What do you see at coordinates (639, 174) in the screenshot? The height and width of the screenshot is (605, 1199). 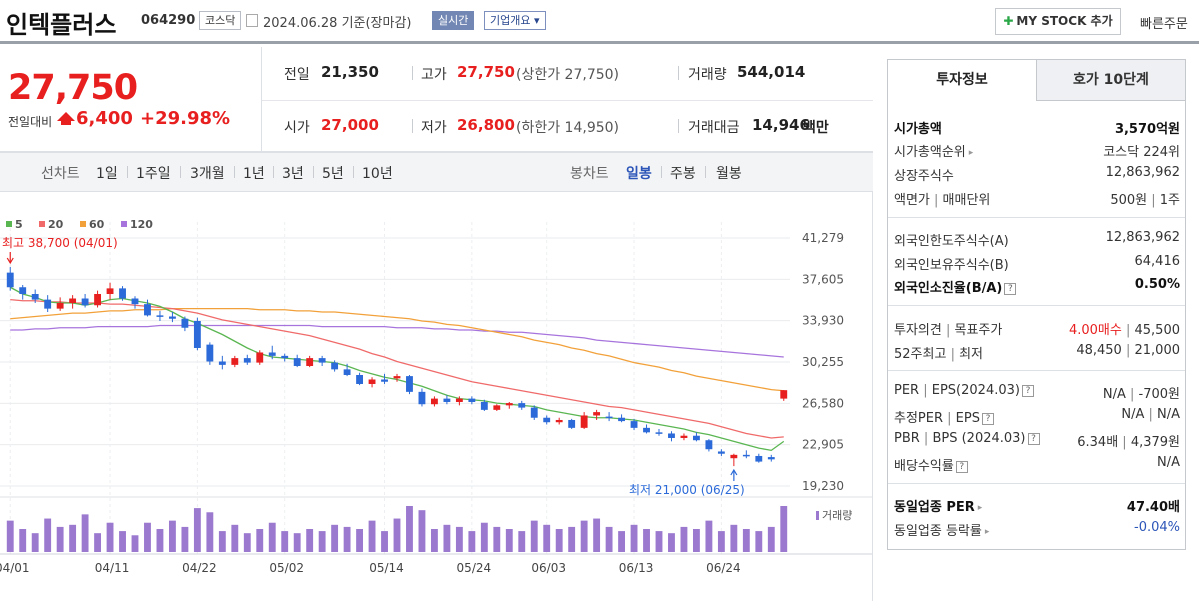 I see `tab-daily: 일봉` at bounding box center [639, 174].